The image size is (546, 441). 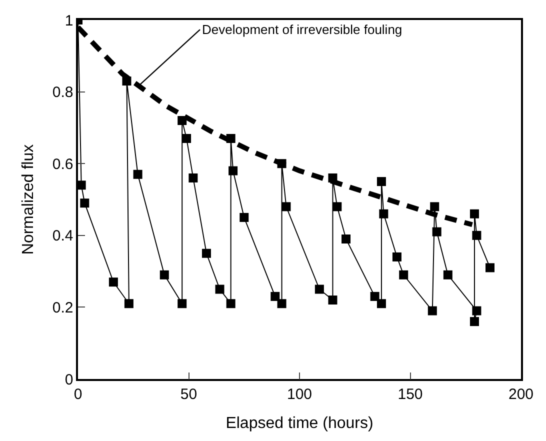 I want to click on x-axis-title: Elapsed time (hours), so click(x=300, y=423).